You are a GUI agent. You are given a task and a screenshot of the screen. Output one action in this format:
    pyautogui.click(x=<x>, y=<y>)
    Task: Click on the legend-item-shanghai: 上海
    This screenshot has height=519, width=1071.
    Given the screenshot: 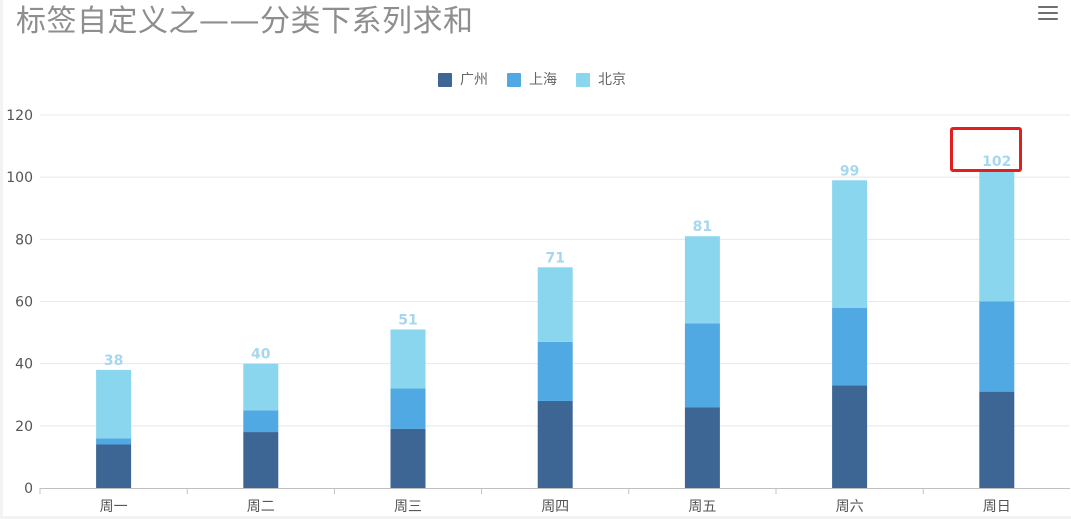 What is the action you would take?
    pyautogui.click(x=532, y=80)
    